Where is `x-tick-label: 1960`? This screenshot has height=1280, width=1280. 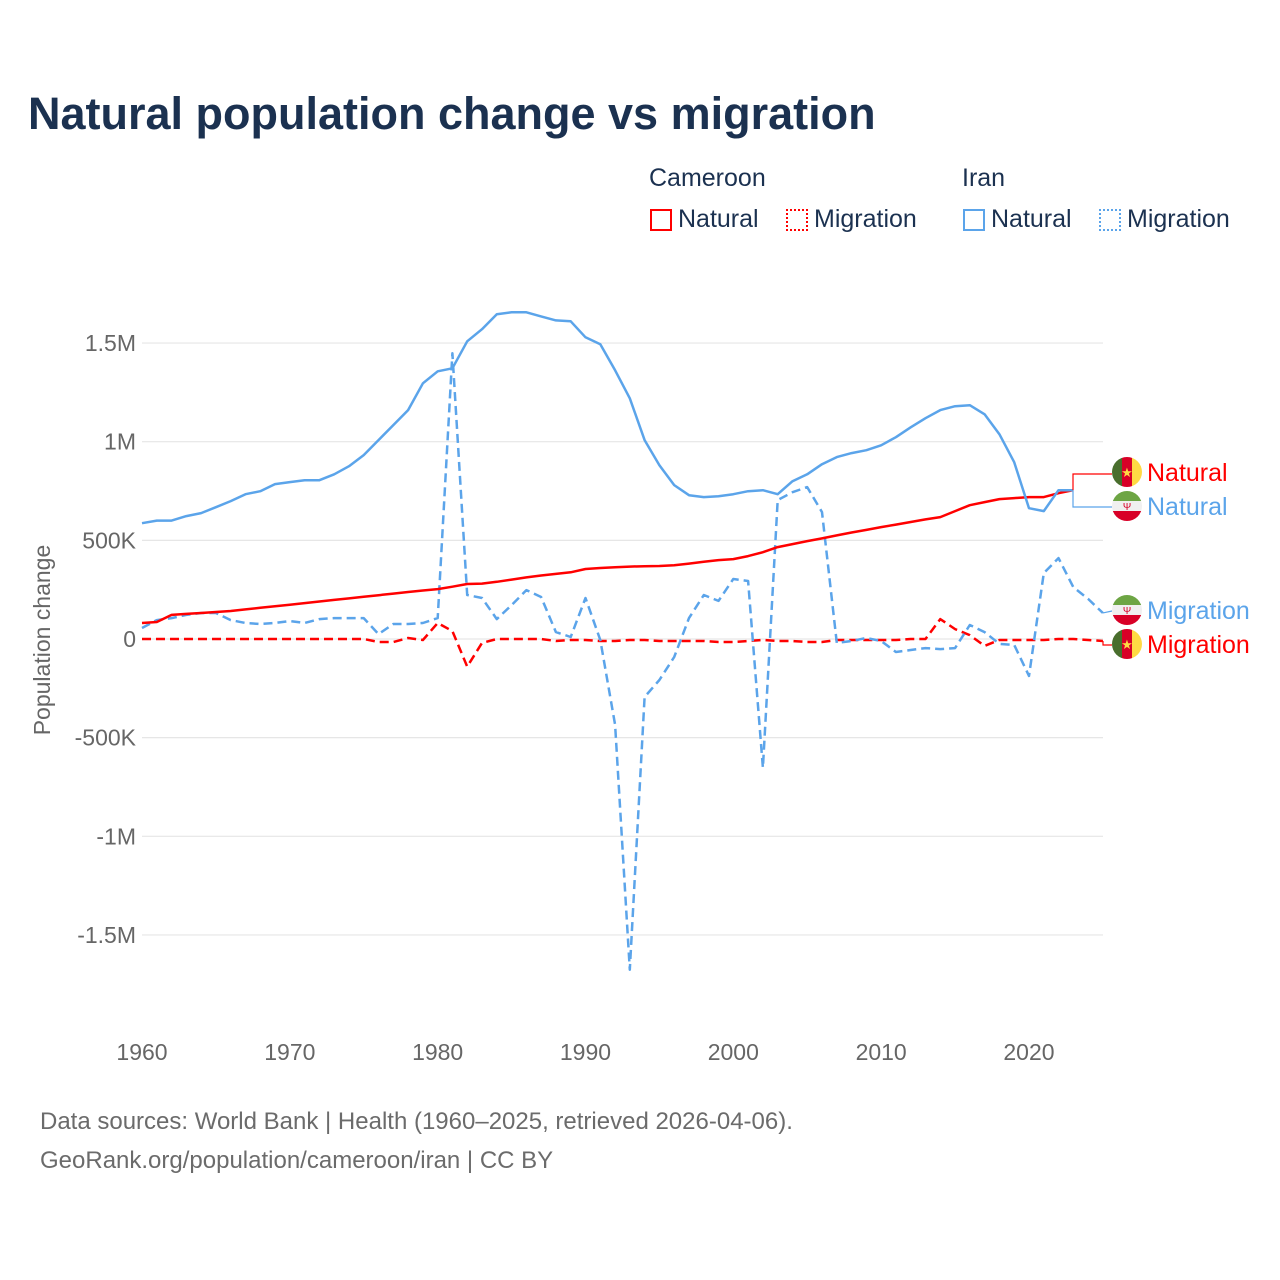
x-tick-label: 1960 is located at coordinates (141, 1052).